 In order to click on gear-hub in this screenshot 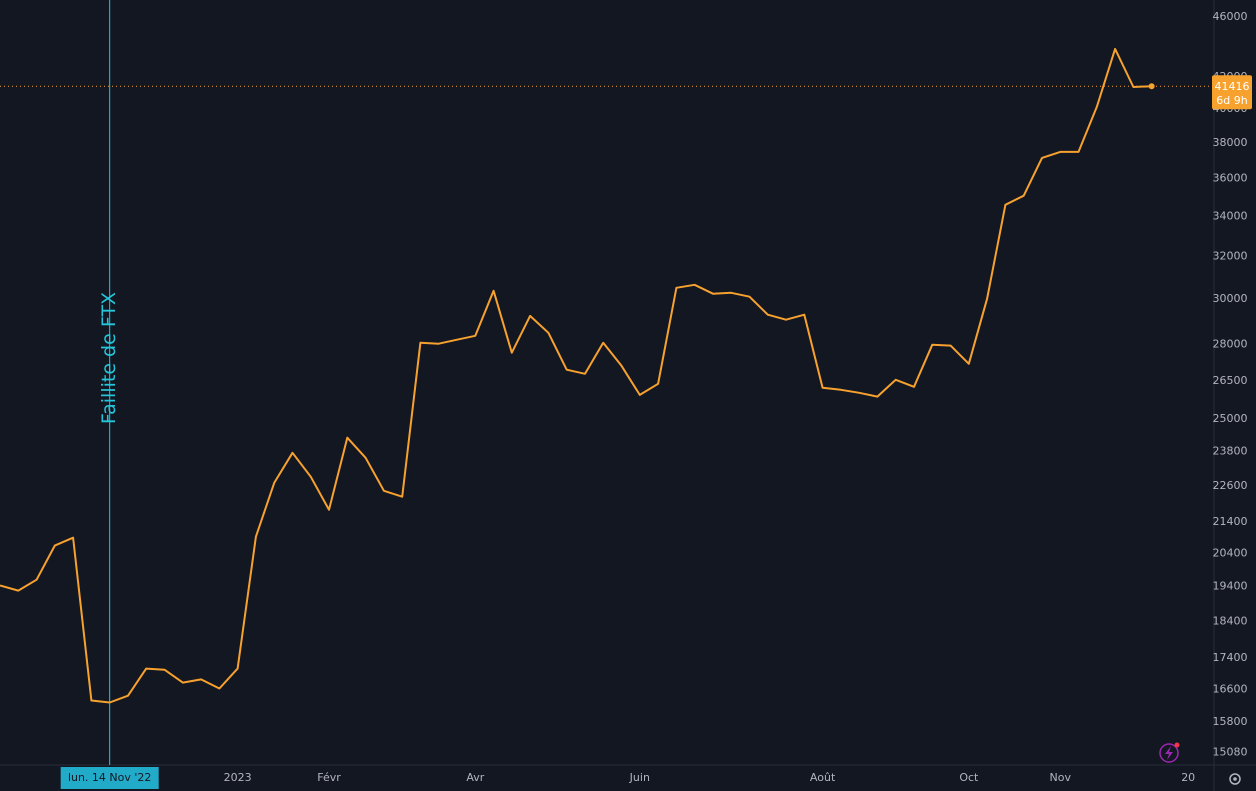, I will do `click(1235, 779)`.